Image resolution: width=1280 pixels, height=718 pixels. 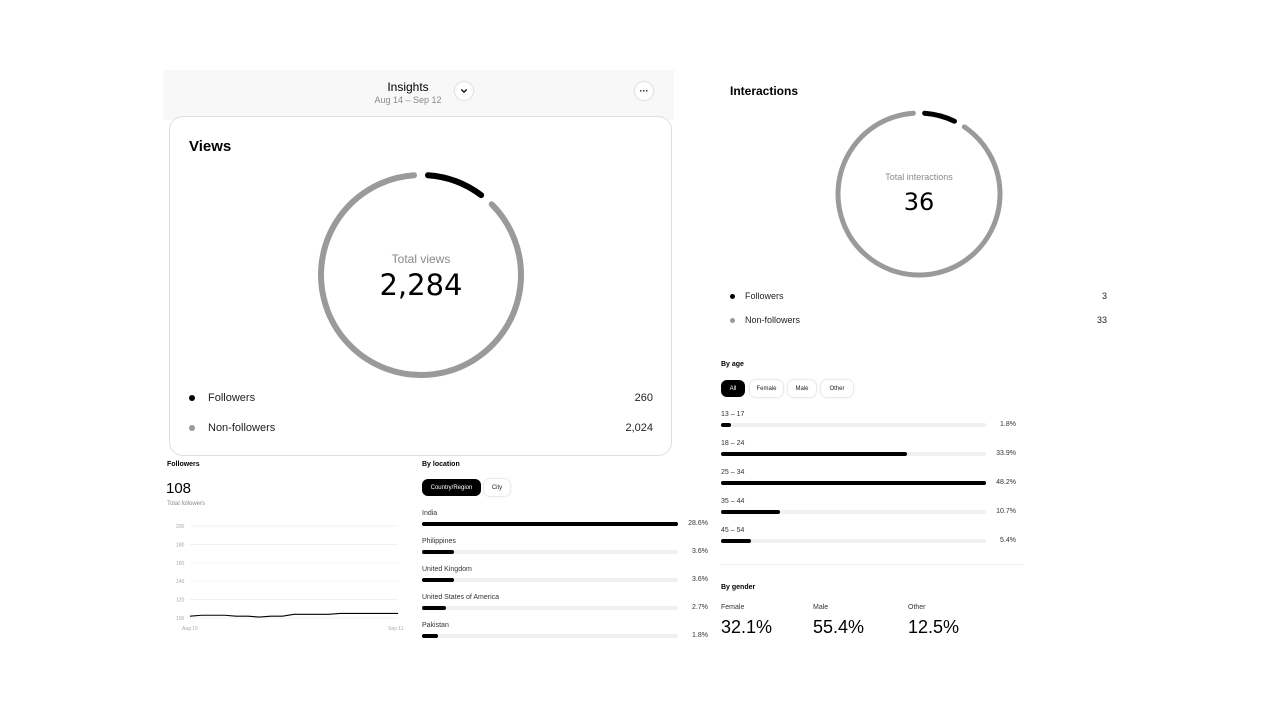 What do you see at coordinates (1008, 424) in the screenshot?
I see `age-row-pct: 1.8%` at bounding box center [1008, 424].